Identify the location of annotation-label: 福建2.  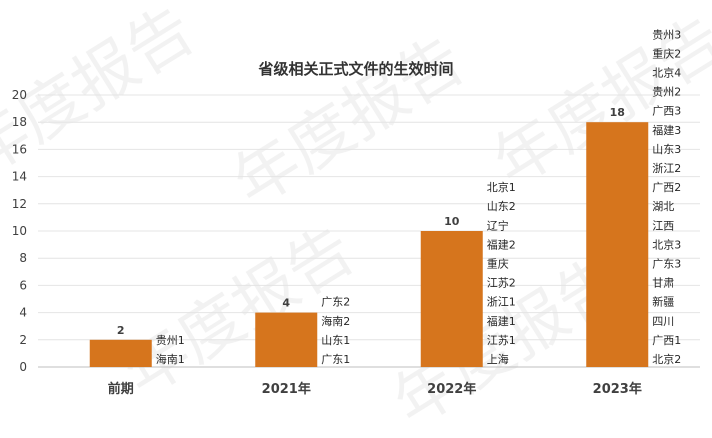
(501, 244).